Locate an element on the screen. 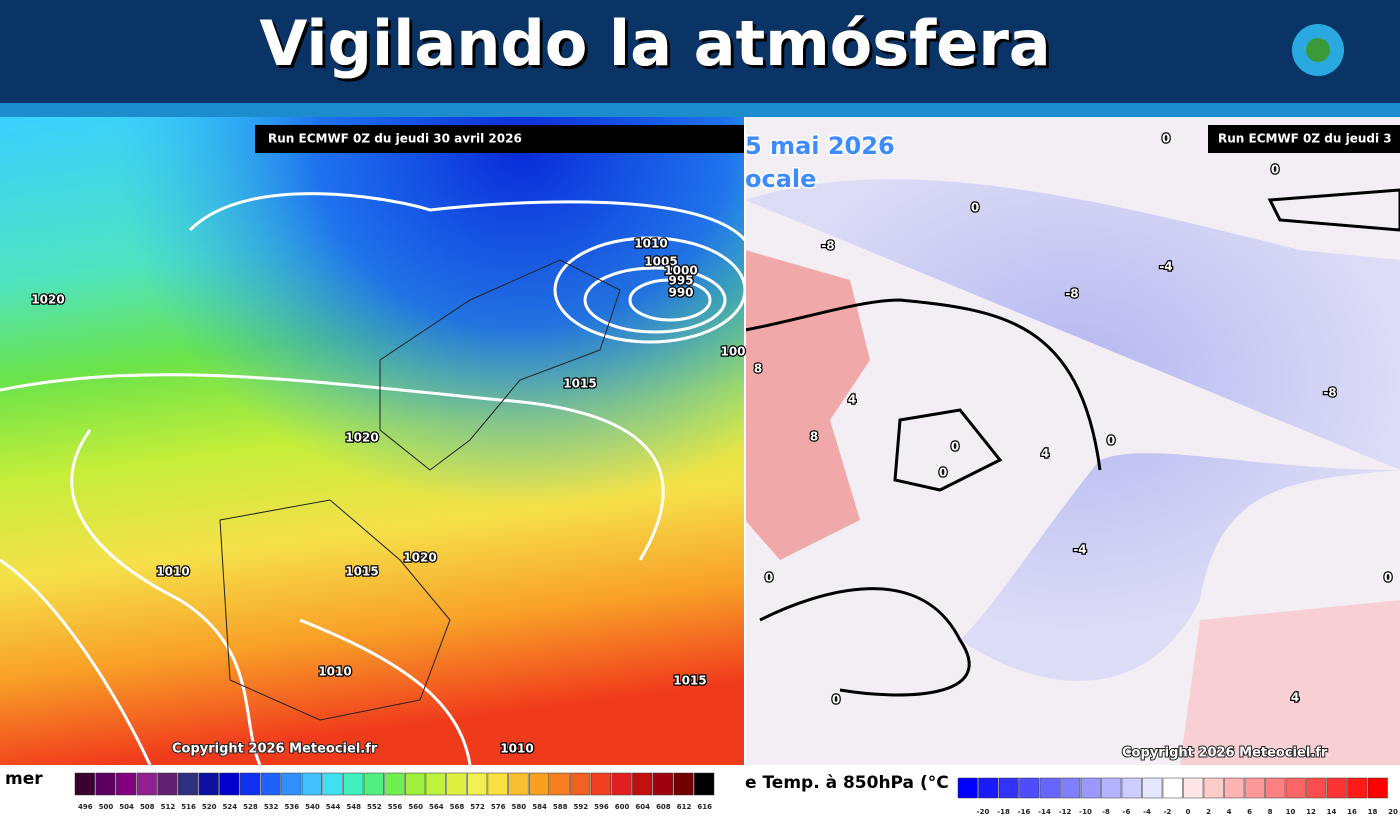 The height and width of the screenshot is (821, 1400). scale-label: 12 is located at coordinates (1311, 812).